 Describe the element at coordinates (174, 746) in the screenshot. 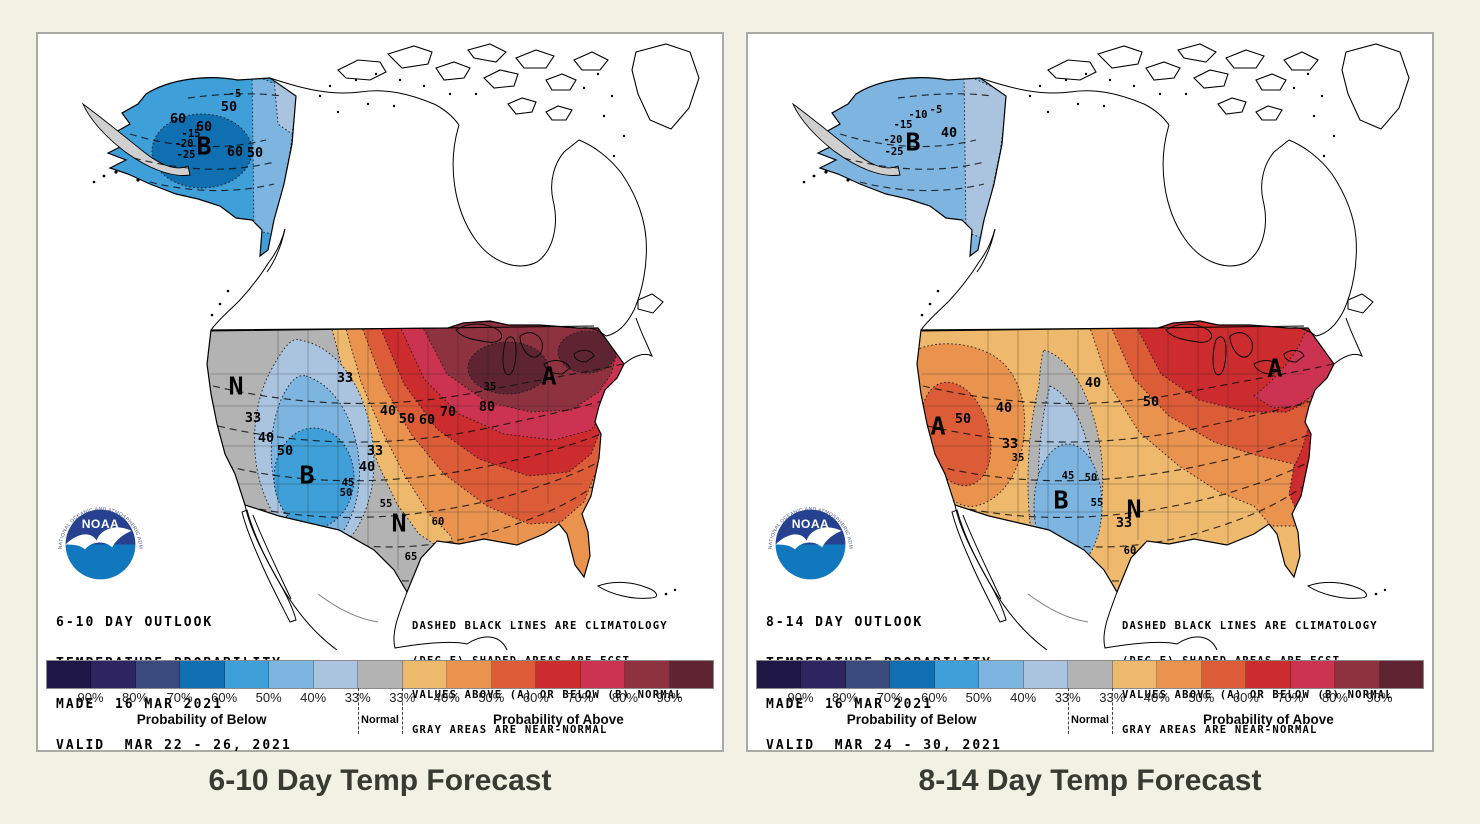

I see `outlook-valid-date: VALID MAR 22 - 26, 2021` at that location.